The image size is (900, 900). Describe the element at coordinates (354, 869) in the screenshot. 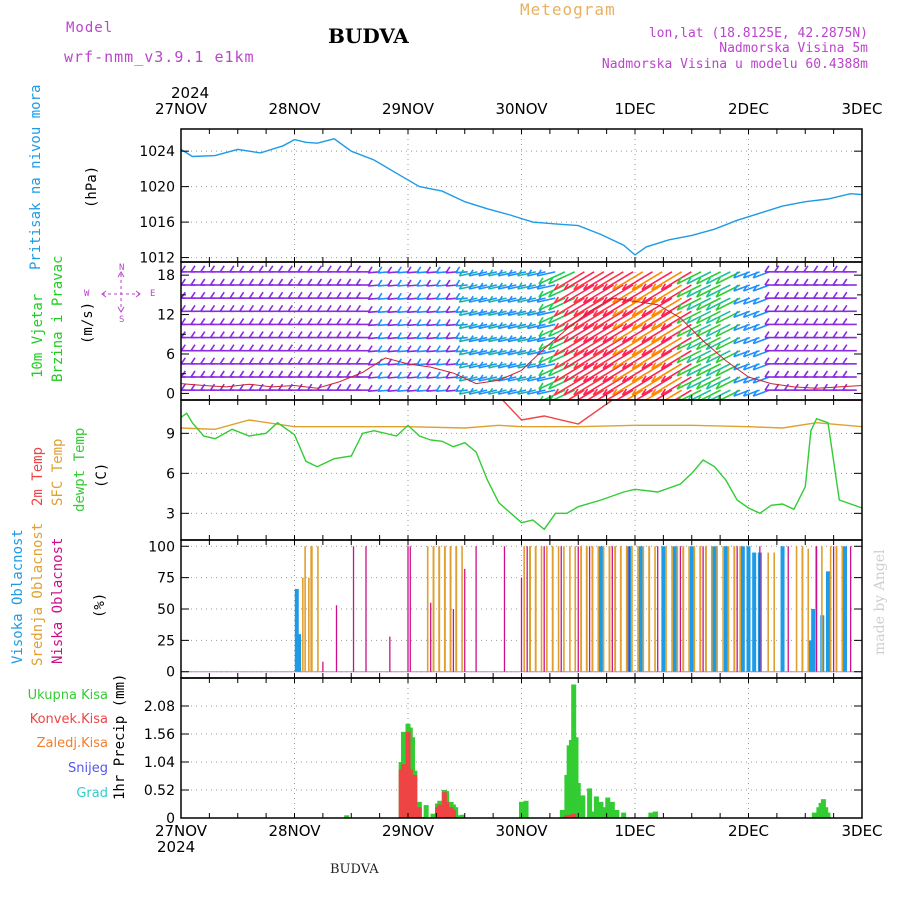

I see `footer-city: BUDVA` at that location.